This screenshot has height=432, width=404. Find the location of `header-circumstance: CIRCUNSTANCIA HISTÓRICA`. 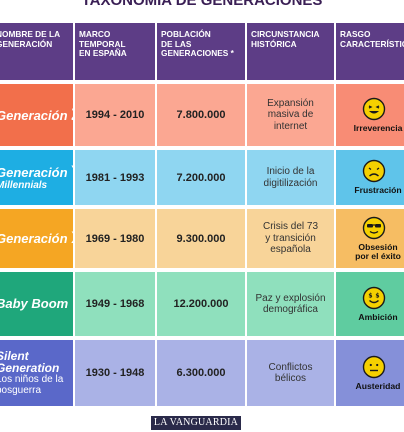

header-circumstance: CIRCUNSTANCIA HISTÓRICA is located at coordinates (290, 51).